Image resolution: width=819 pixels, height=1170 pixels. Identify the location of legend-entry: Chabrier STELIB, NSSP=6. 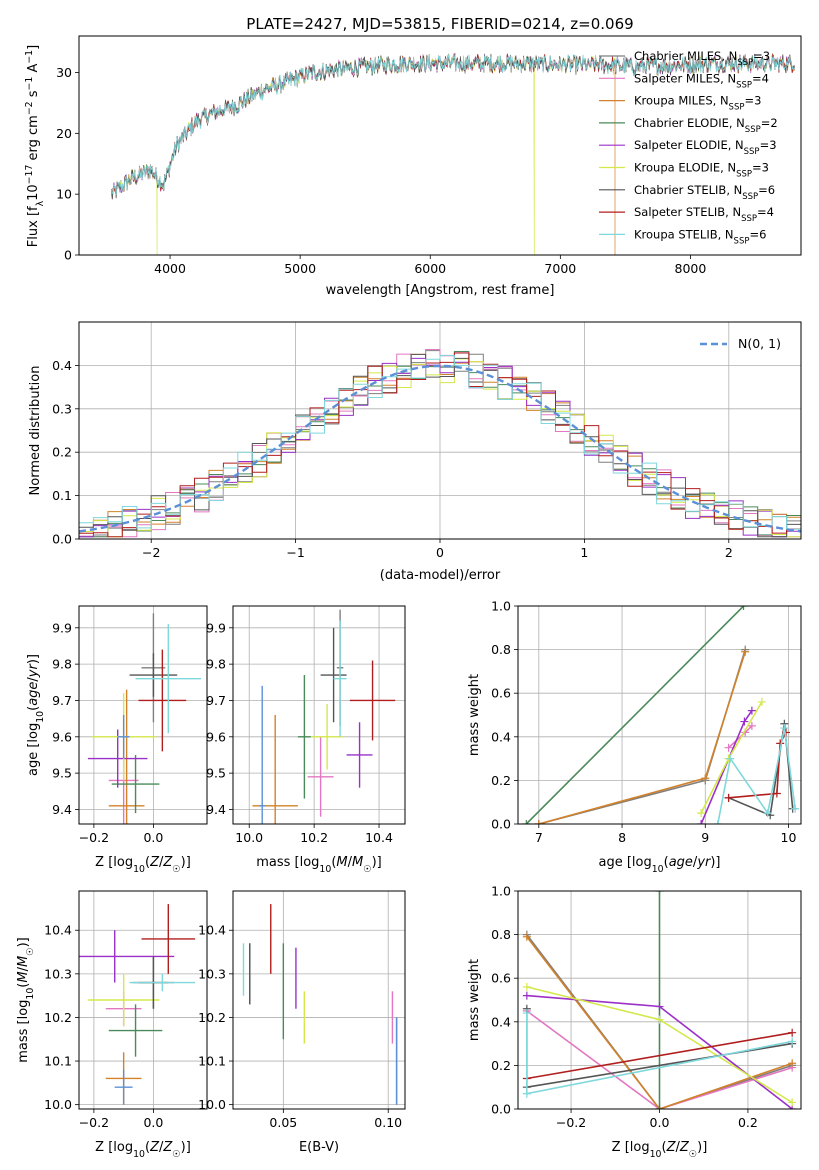
(704, 192).